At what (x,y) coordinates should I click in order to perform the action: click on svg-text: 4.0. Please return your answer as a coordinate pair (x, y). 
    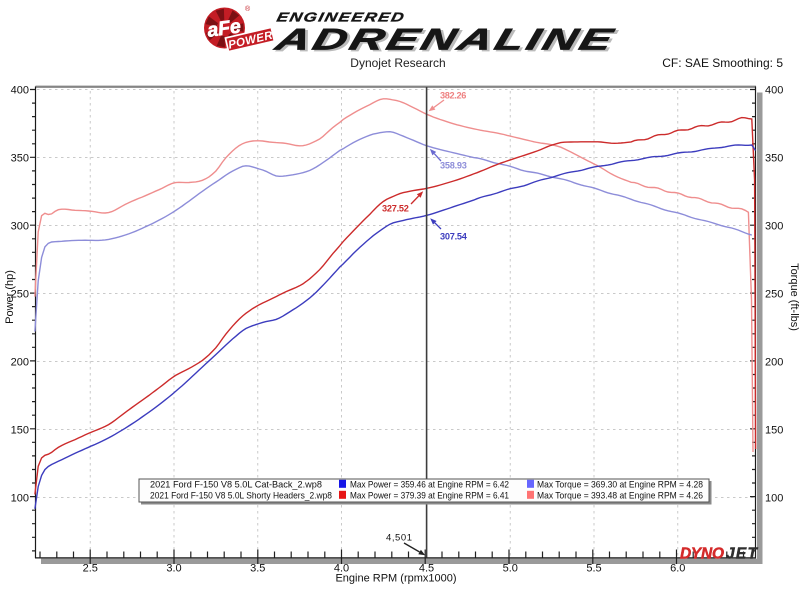
    Looking at the image, I should click on (341, 569).